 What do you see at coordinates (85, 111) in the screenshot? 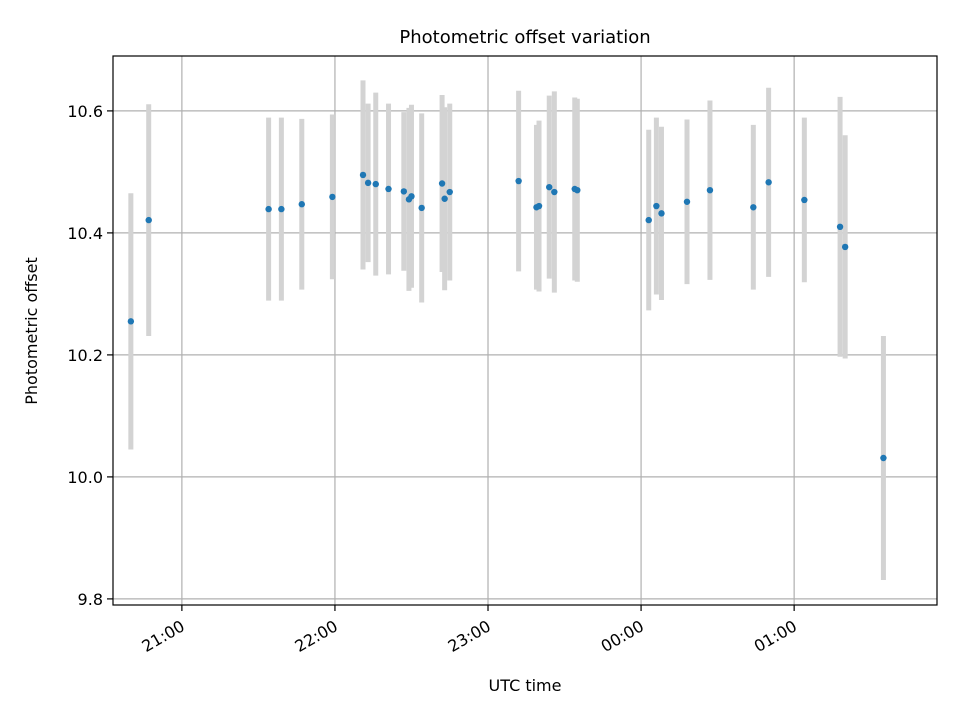
I see `y-tick-label: 10.6` at bounding box center [85, 111].